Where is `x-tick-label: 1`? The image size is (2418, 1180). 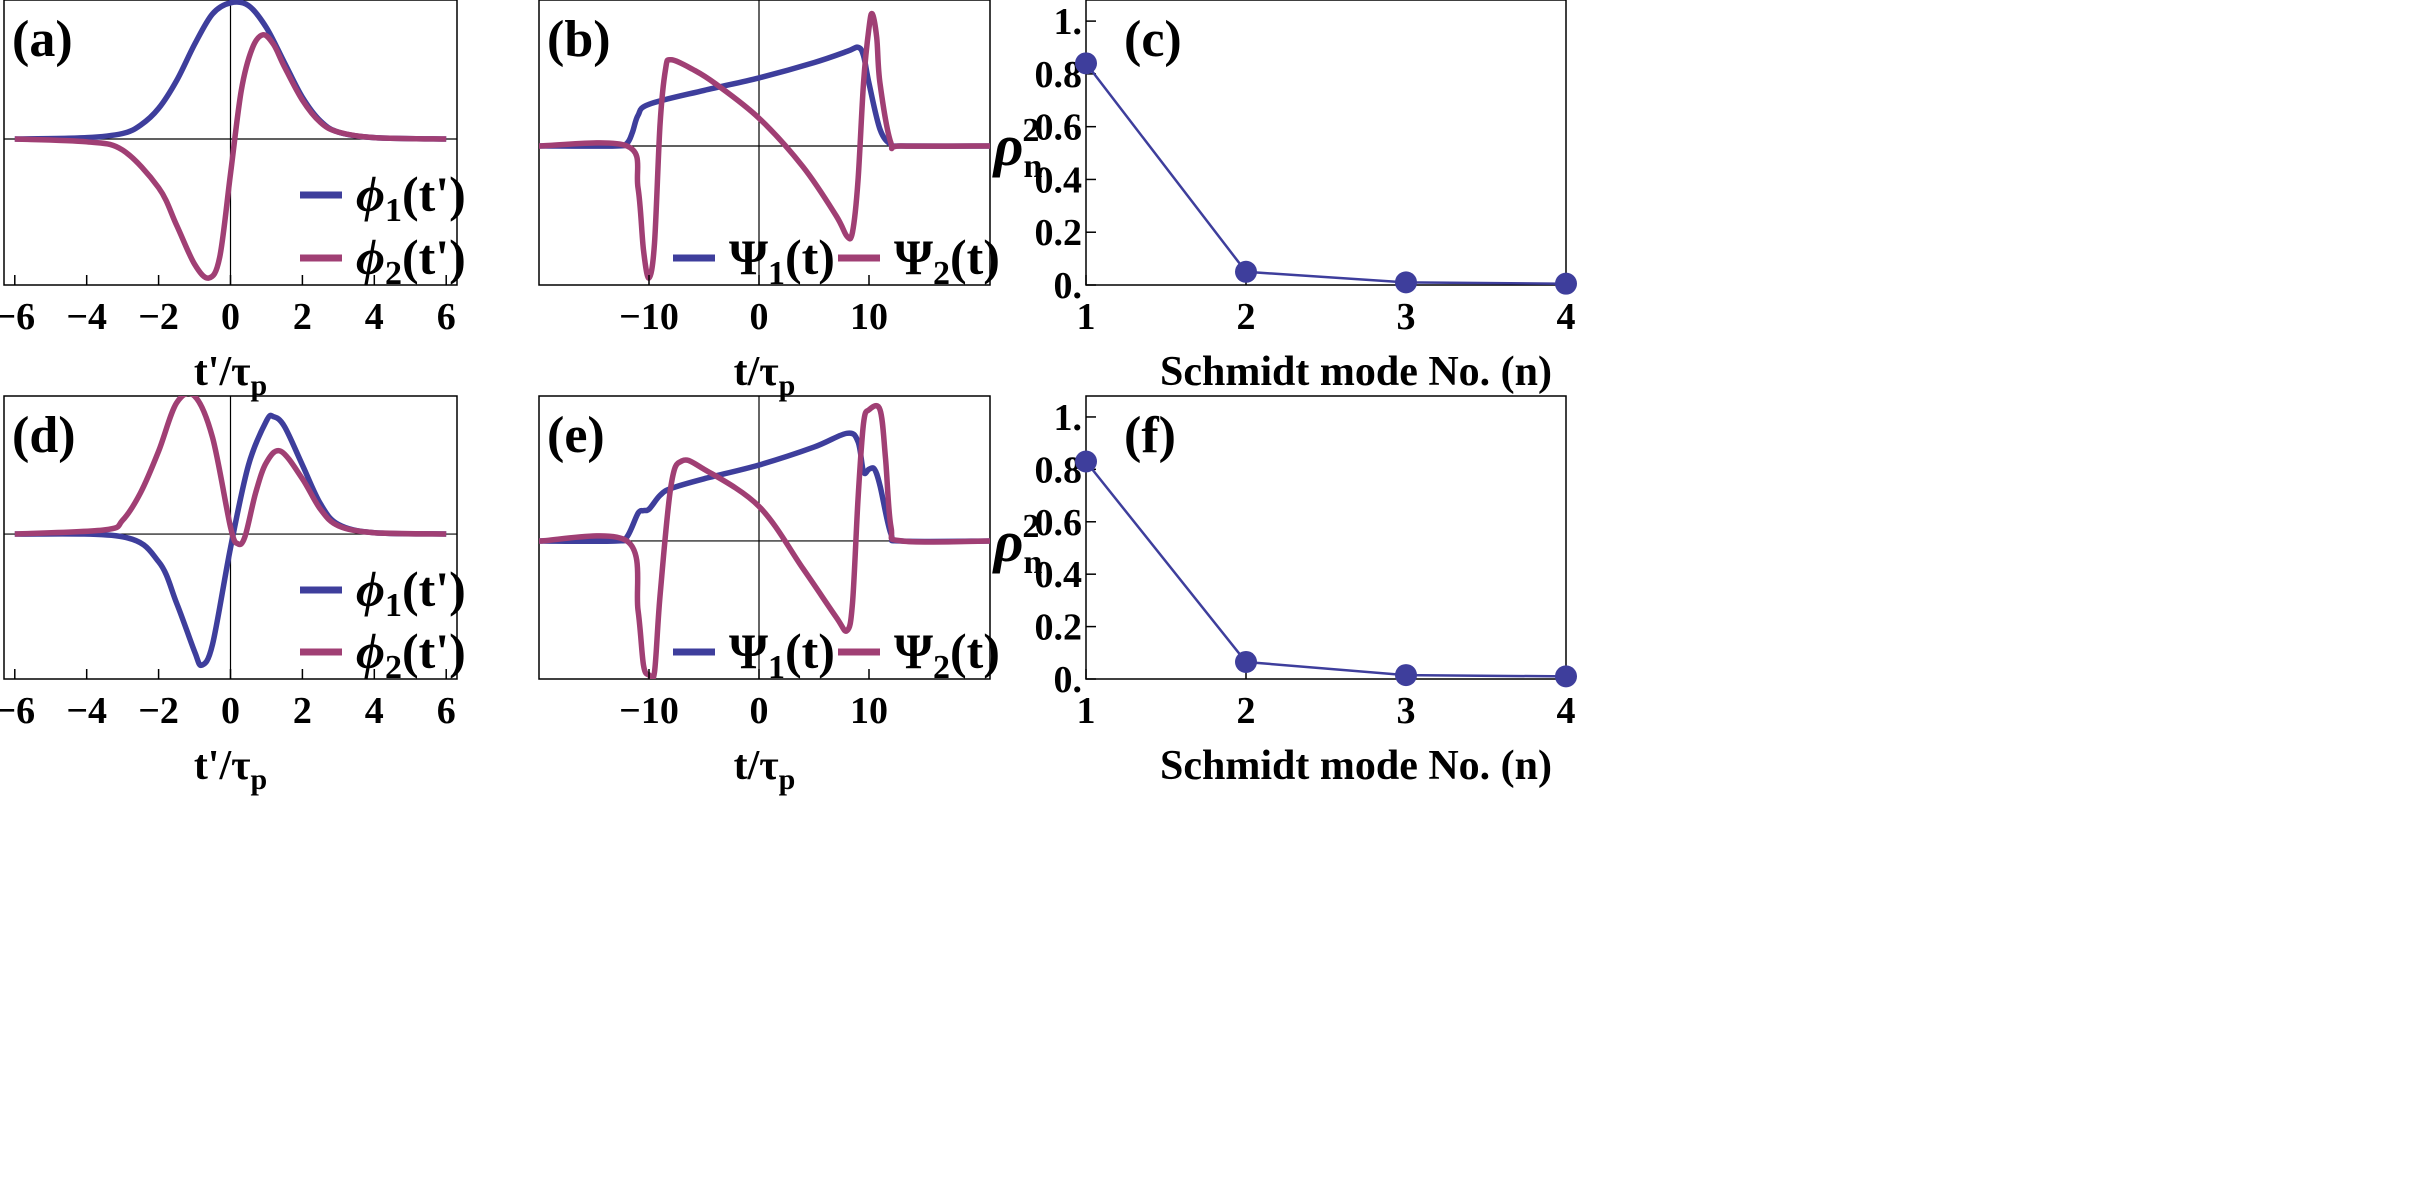
x-tick-label: 1 is located at coordinates (1086, 711).